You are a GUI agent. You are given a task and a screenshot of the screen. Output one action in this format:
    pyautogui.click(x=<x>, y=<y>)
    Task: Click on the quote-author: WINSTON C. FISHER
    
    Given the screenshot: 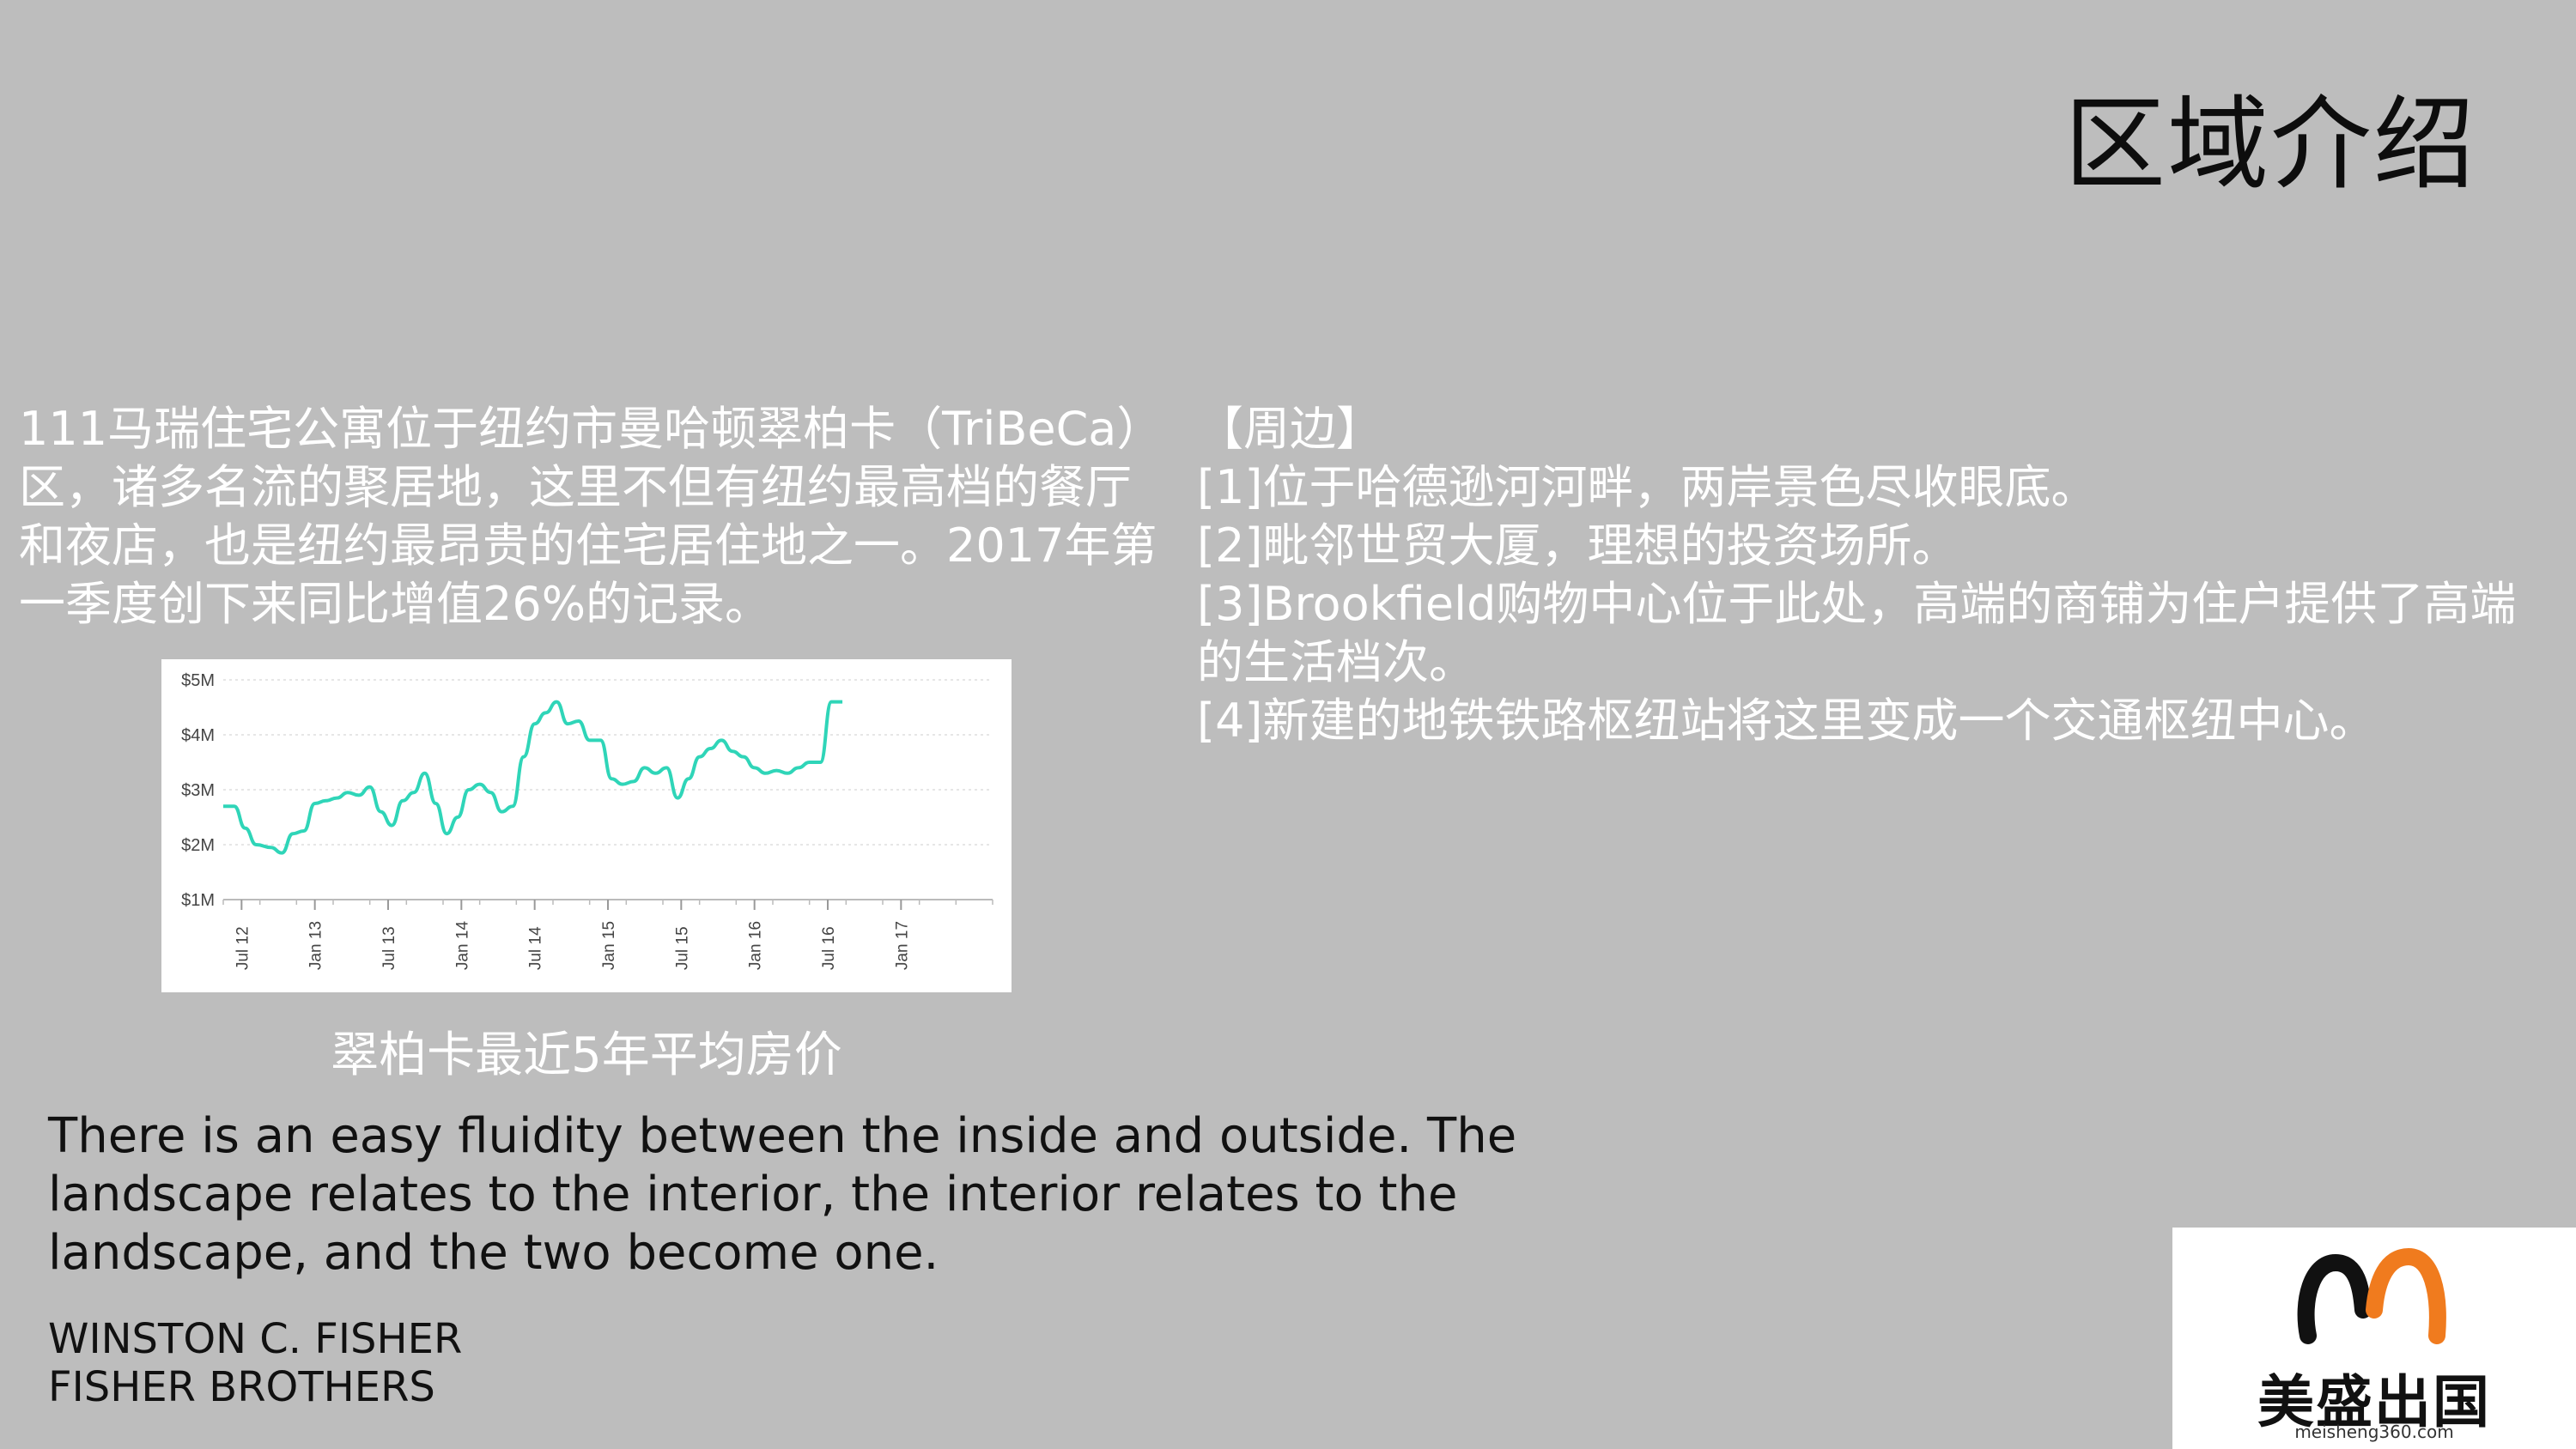 What is the action you would take?
    pyautogui.click(x=255, y=1339)
    